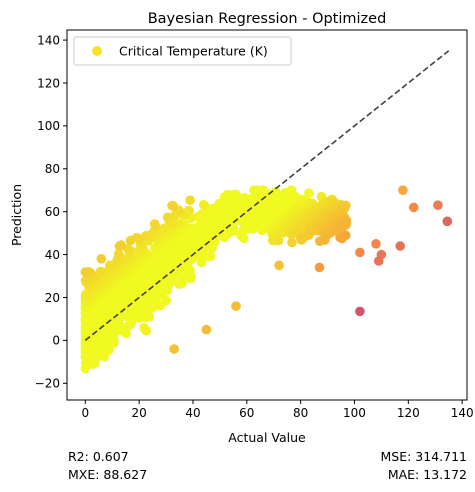 The height and width of the screenshot is (492, 475). Describe the element at coordinates (52, 255) in the screenshot. I see `y-tick-label: 40` at that location.